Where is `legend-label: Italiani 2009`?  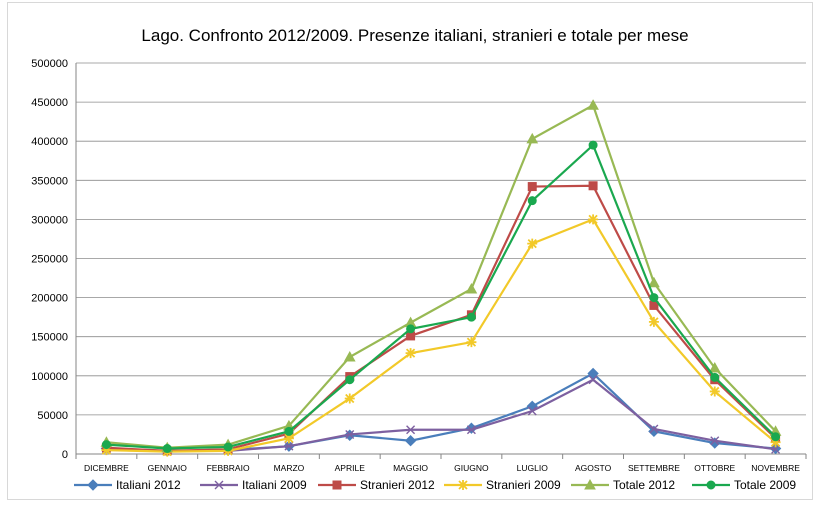 legend-label: Italiani 2009 is located at coordinates (274, 485).